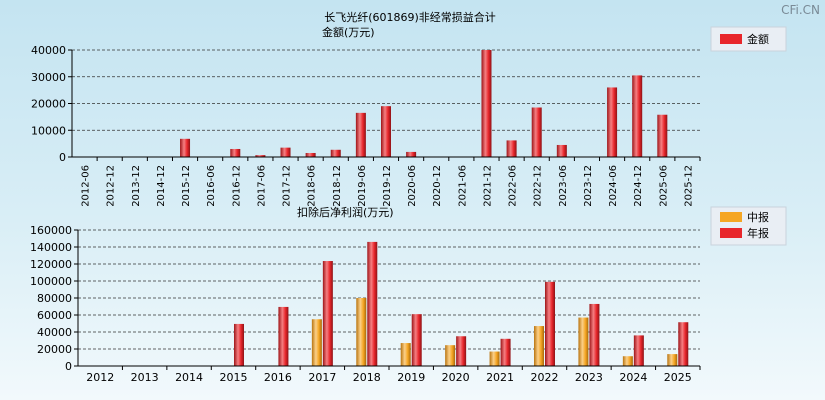 The image size is (825, 400). What do you see at coordinates (211, 186) in the screenshot?
I see `x-tick-label: 2016-06` at bounding box center [211, 186].